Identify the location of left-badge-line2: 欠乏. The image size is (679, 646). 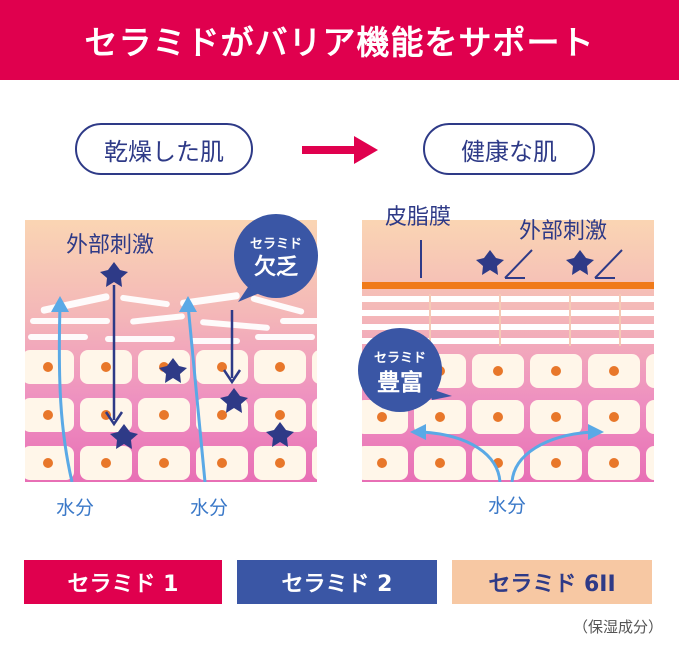
(276, 267).